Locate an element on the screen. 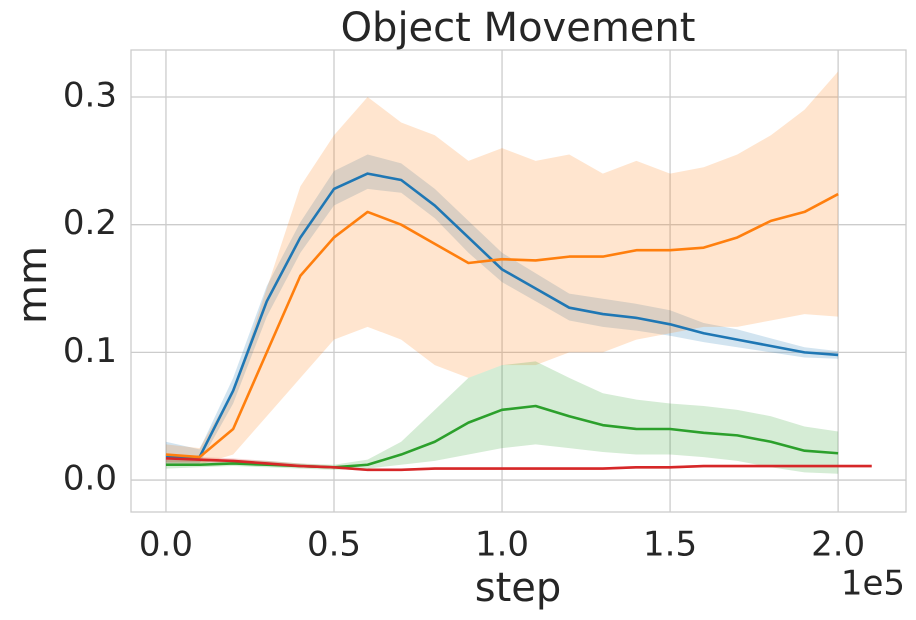  y-axis-label: mm is located at coordinates (33, 285).